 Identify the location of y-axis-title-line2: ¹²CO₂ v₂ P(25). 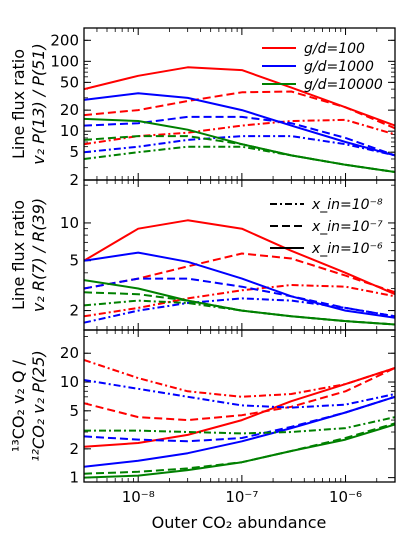
(38, 406).